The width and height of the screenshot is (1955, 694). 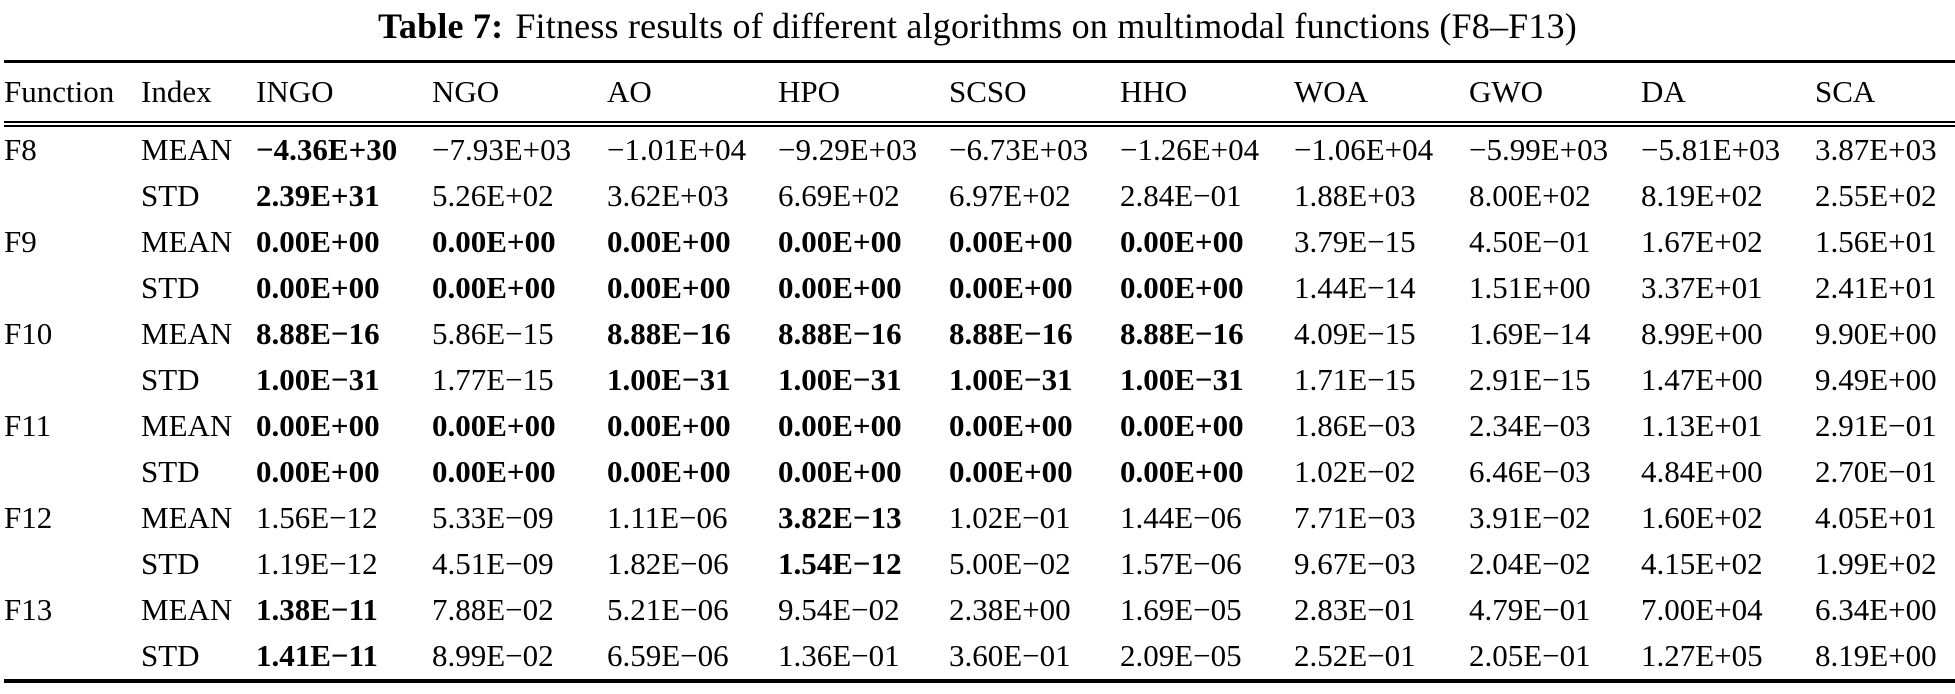 I want to click on value-cell: 1.47E+00, so click(x=1702, y=379).